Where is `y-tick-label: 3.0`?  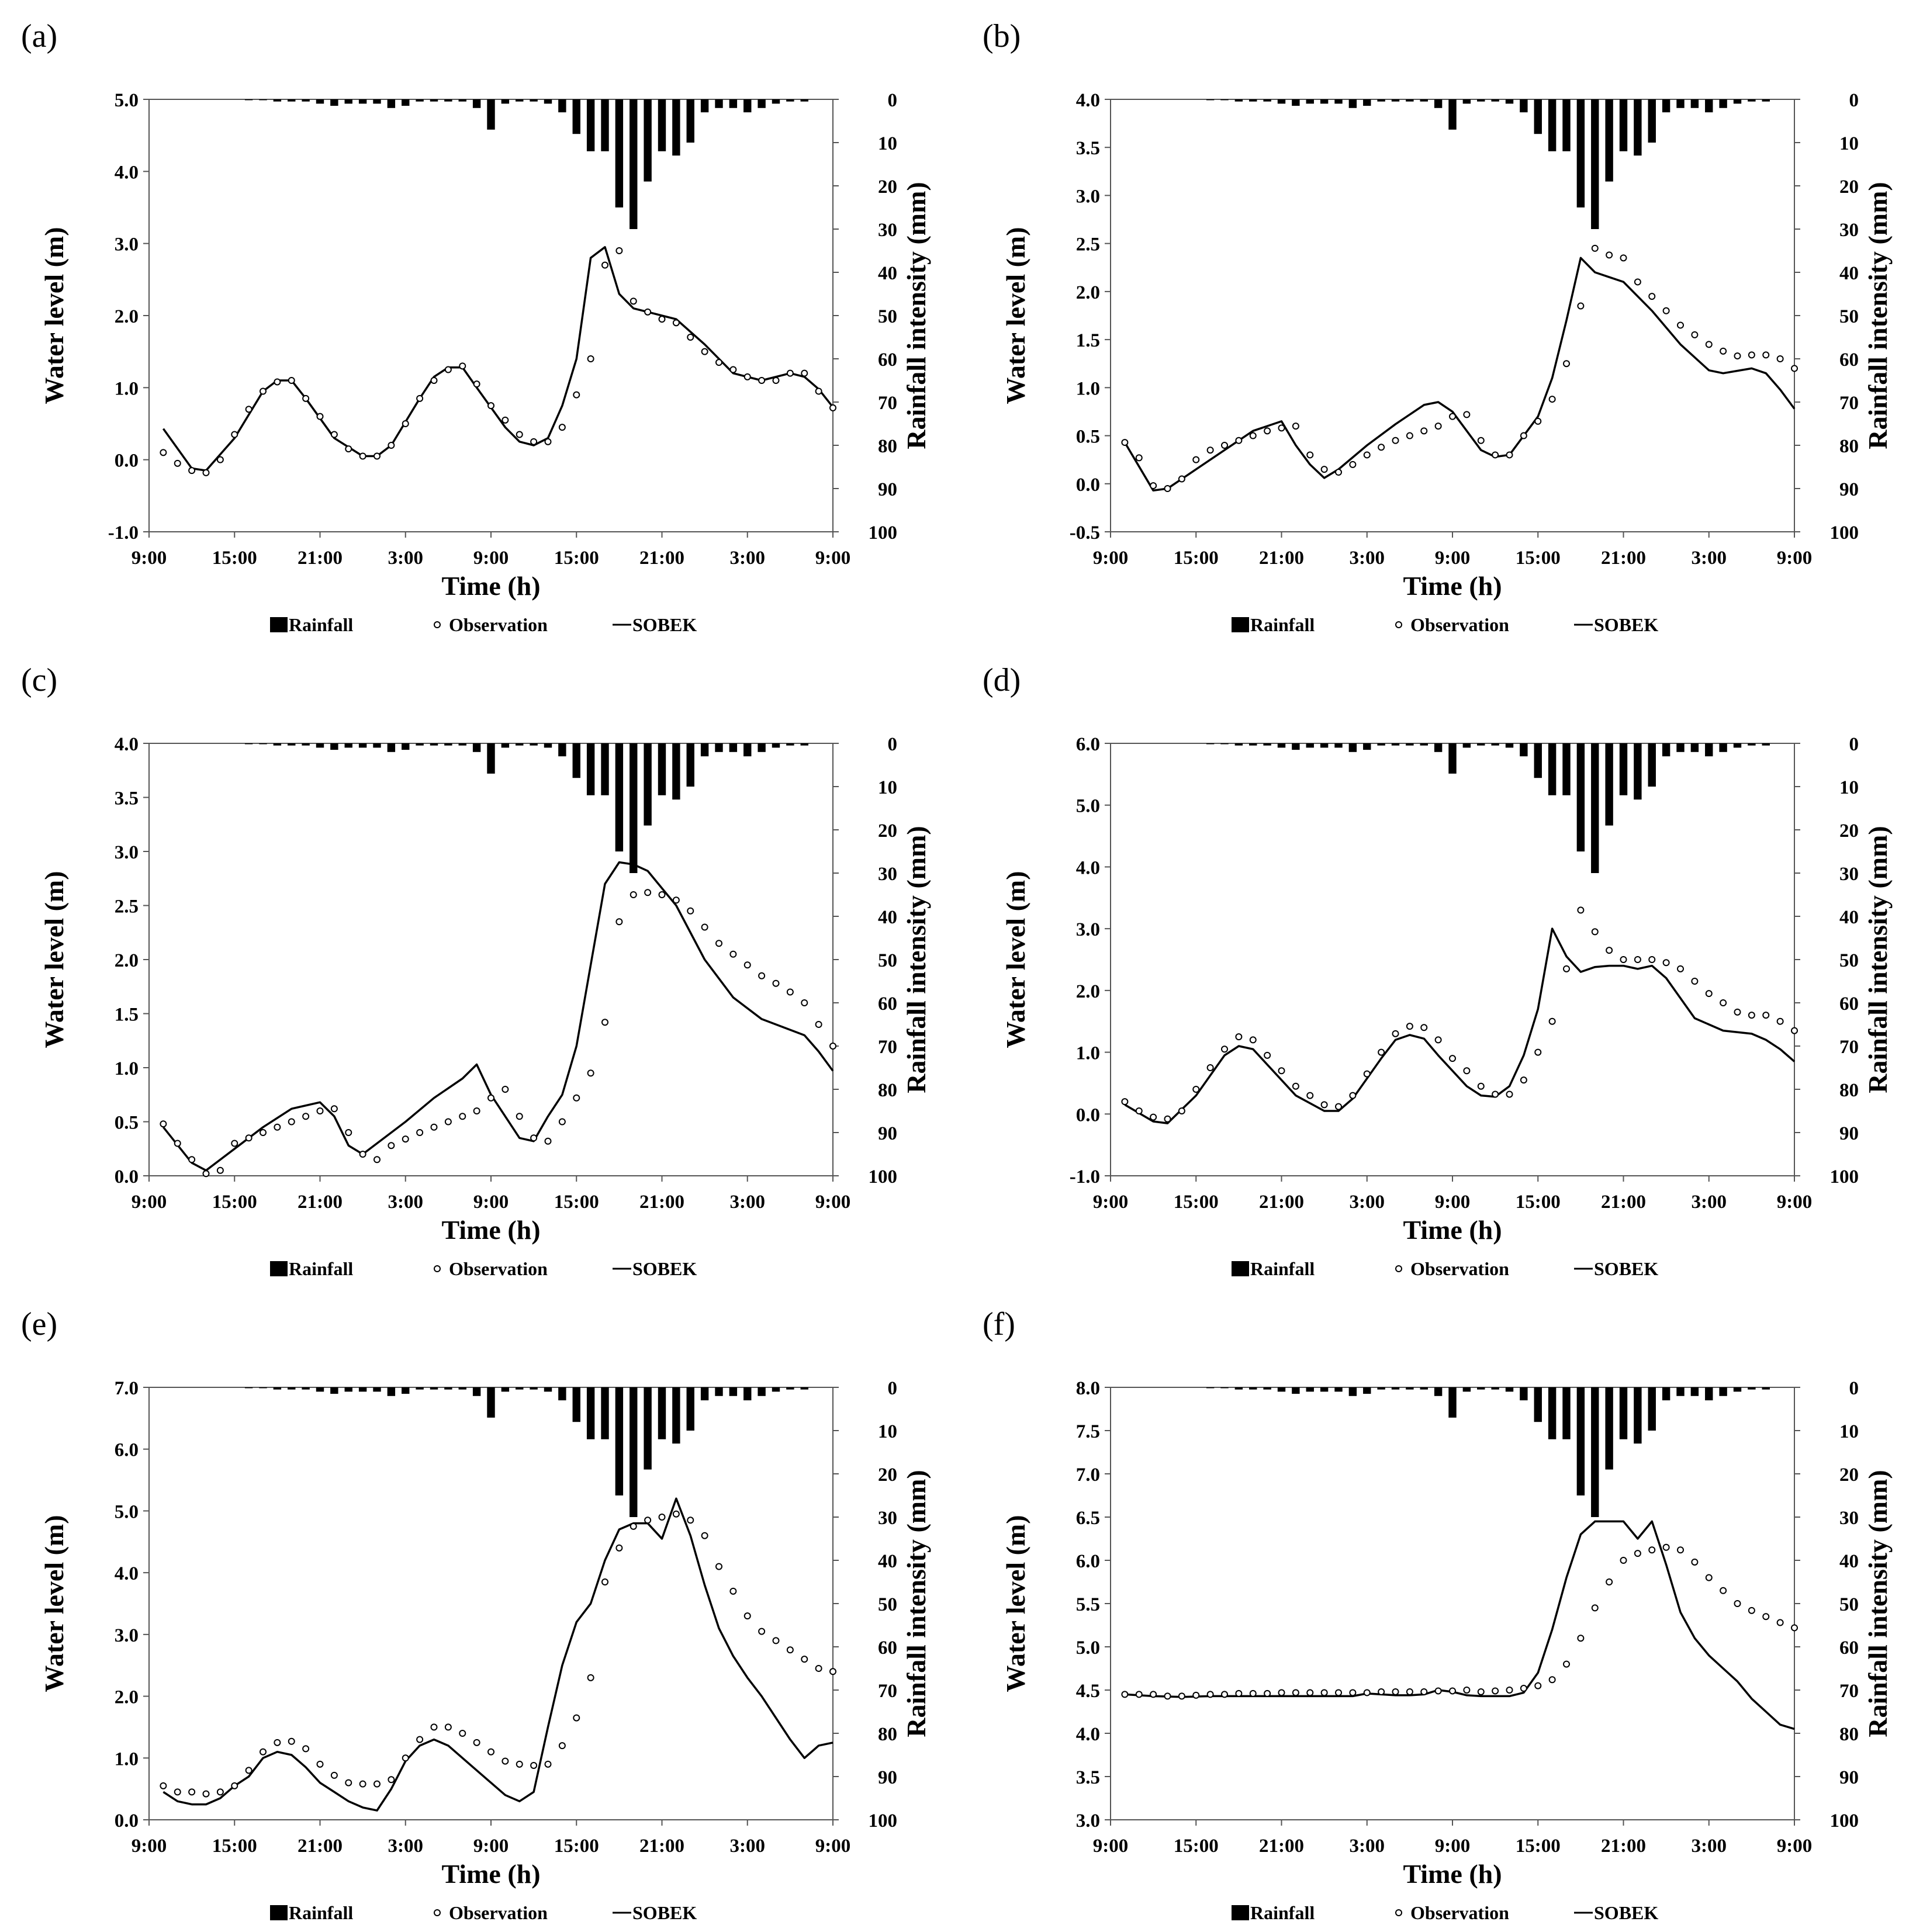 y-tick-label: 3.0 is located at coordinates (127, 1635).